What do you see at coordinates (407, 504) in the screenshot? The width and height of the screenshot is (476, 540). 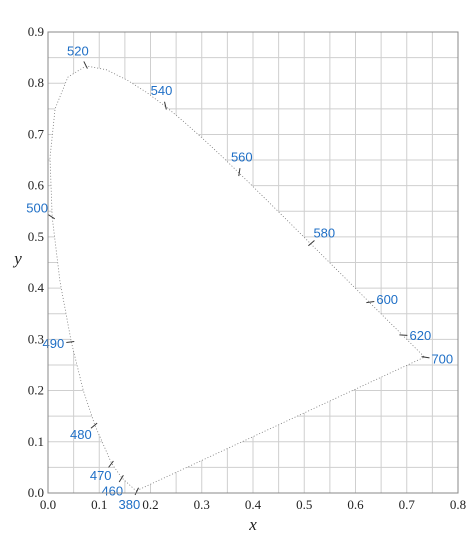 I see `x-tick-label: 0.7` at bounding box center [407, 504].